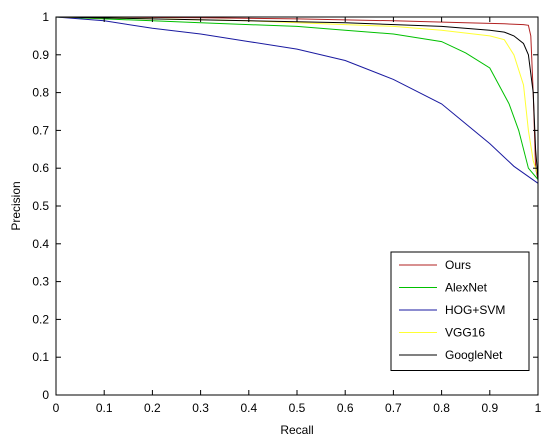 The width and height of the screenshot is (550, 443). Describe the element at coordinates (345, 408) in the screenshot. I see `x-tick-label: 0.6` at that location.